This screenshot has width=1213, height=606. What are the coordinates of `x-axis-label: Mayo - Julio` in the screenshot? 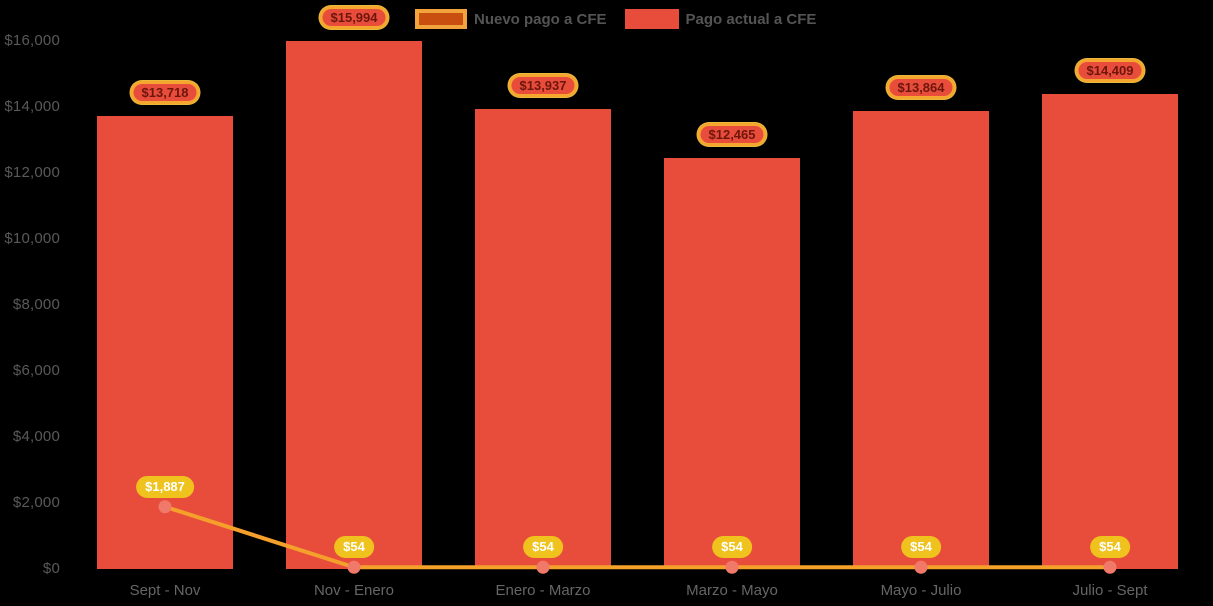 It's located at (921, 590).